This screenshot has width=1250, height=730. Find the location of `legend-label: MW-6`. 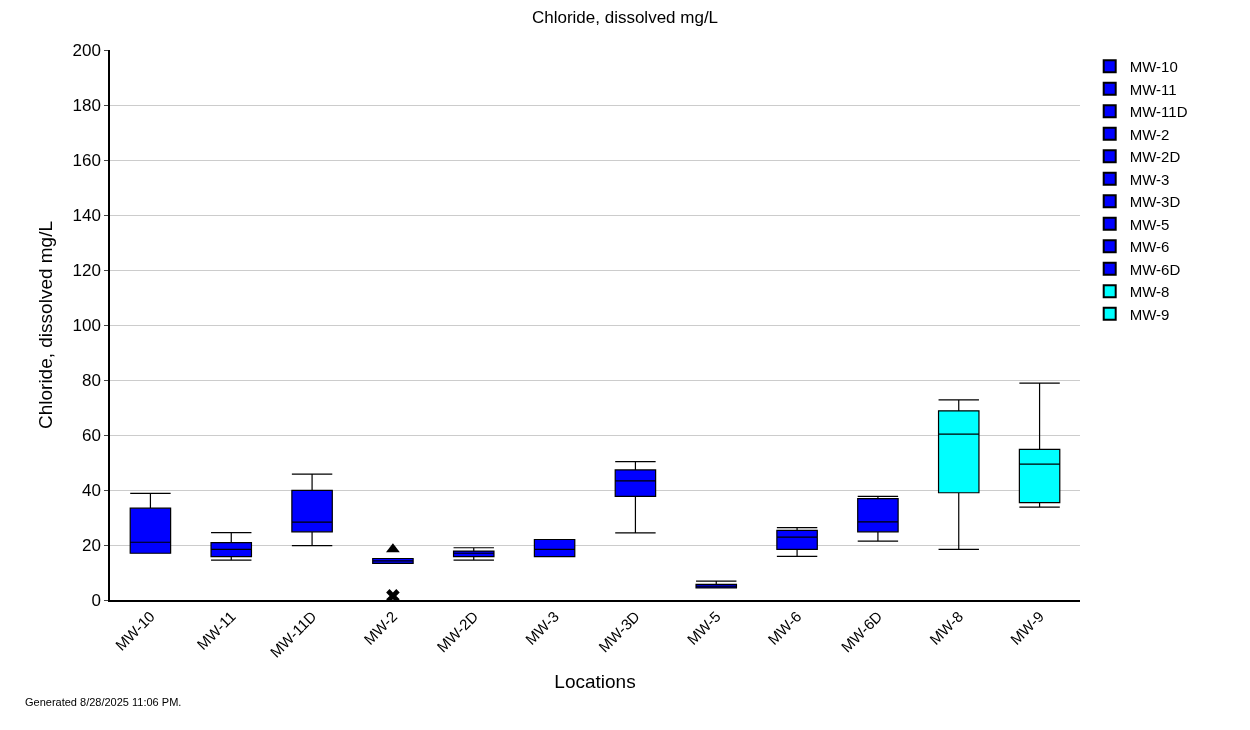

legend-label: MW-6 is located at coordinates (1149, 247).